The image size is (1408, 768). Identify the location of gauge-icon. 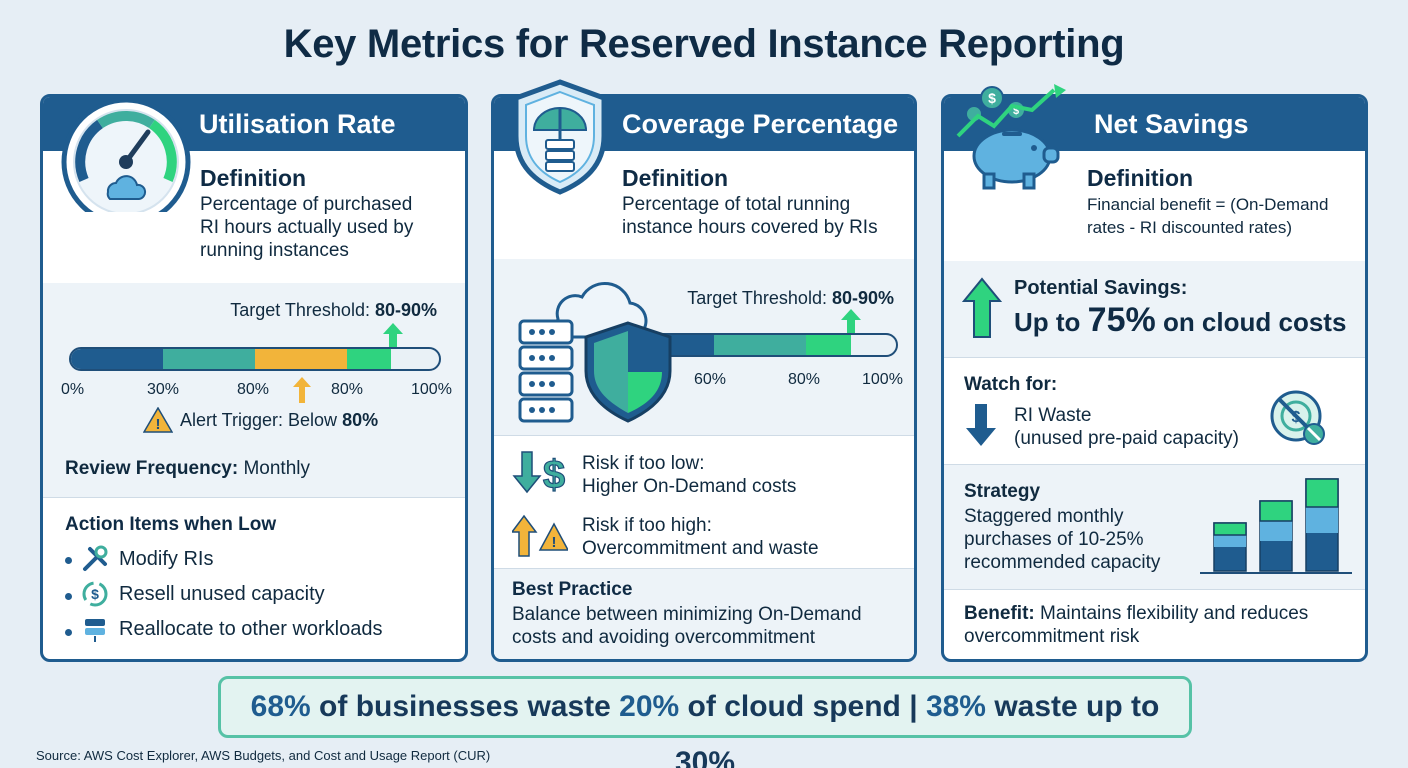
(126, 154).